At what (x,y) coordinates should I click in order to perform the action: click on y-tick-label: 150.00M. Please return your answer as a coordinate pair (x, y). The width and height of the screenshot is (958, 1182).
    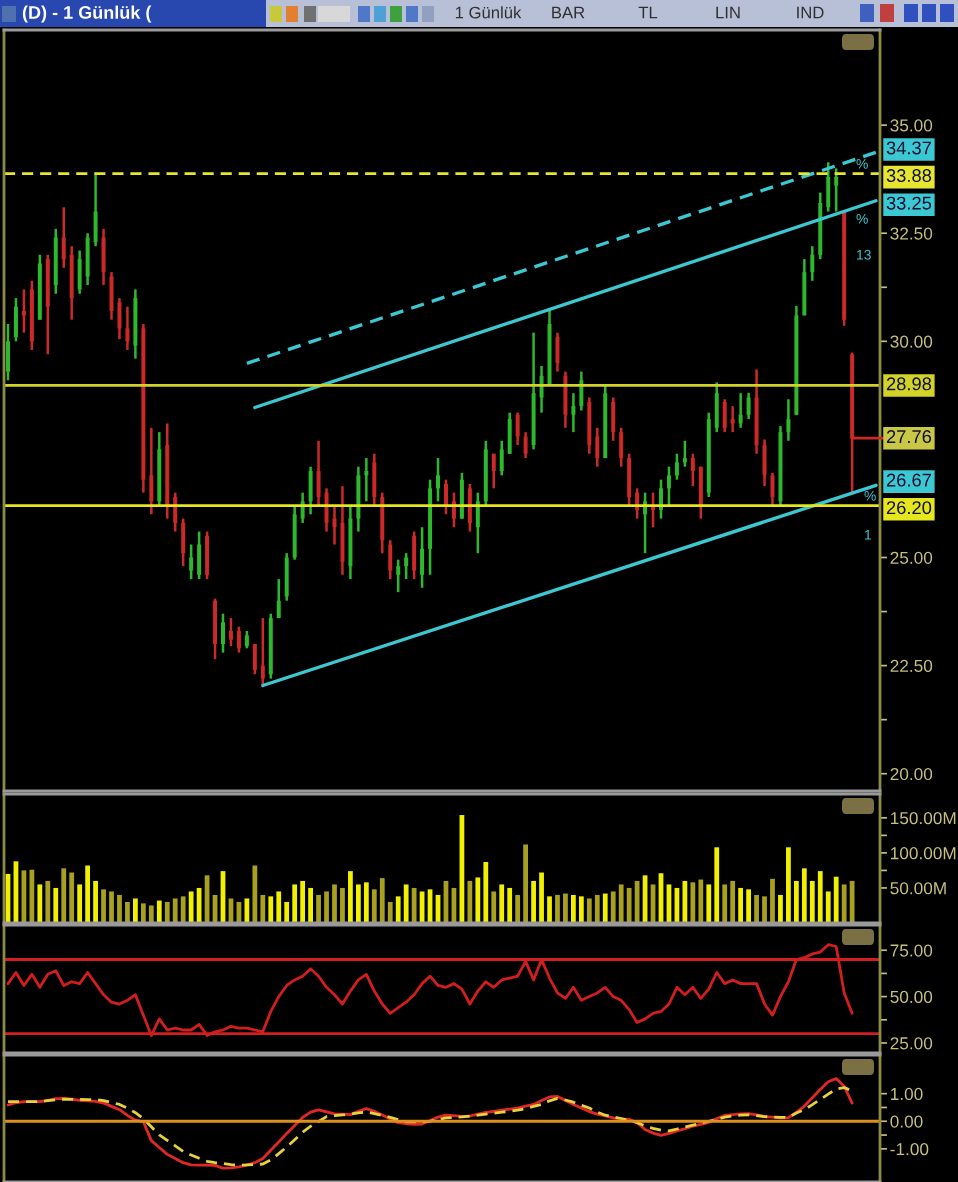
    Looking at the image, I should click on (923, 818).